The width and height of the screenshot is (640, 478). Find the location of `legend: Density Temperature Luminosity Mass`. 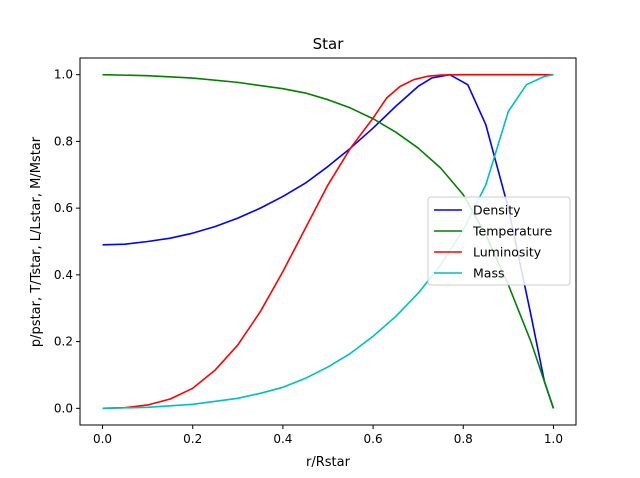

legend: Density Temperature Luminosity Mass is located at coordinates (499, 241).